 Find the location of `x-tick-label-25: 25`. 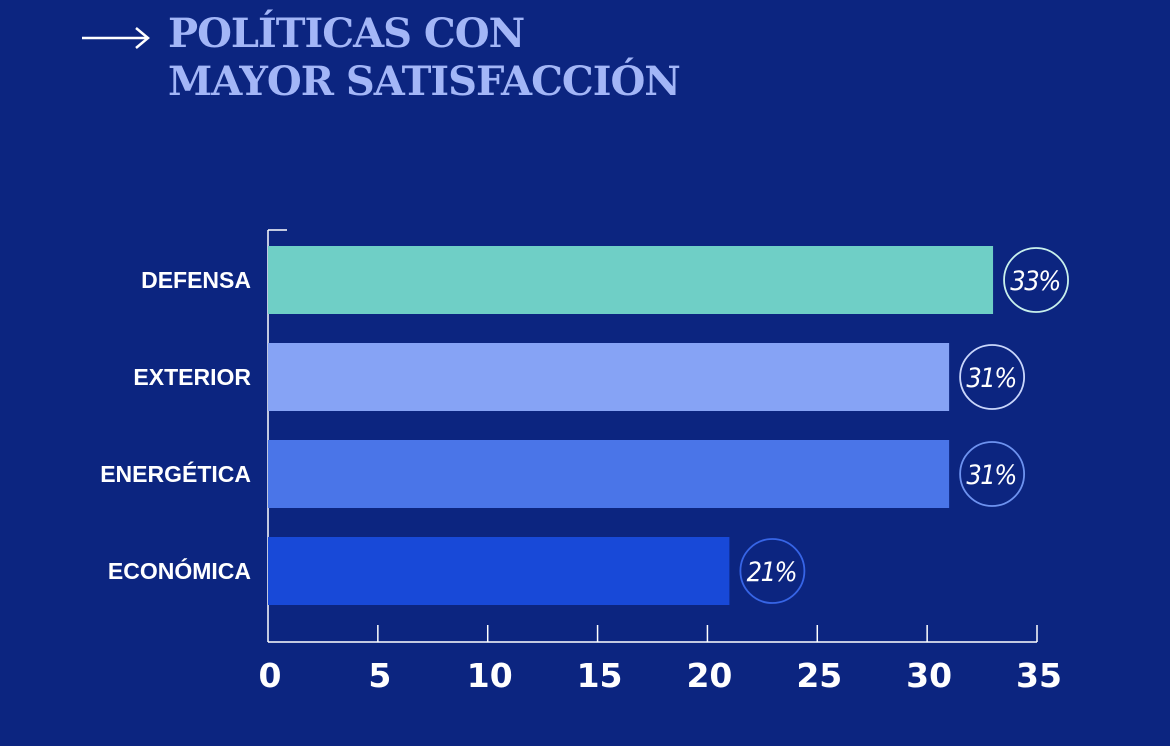

x-tick-label-25: 25 is located at coordinates (819, 675).